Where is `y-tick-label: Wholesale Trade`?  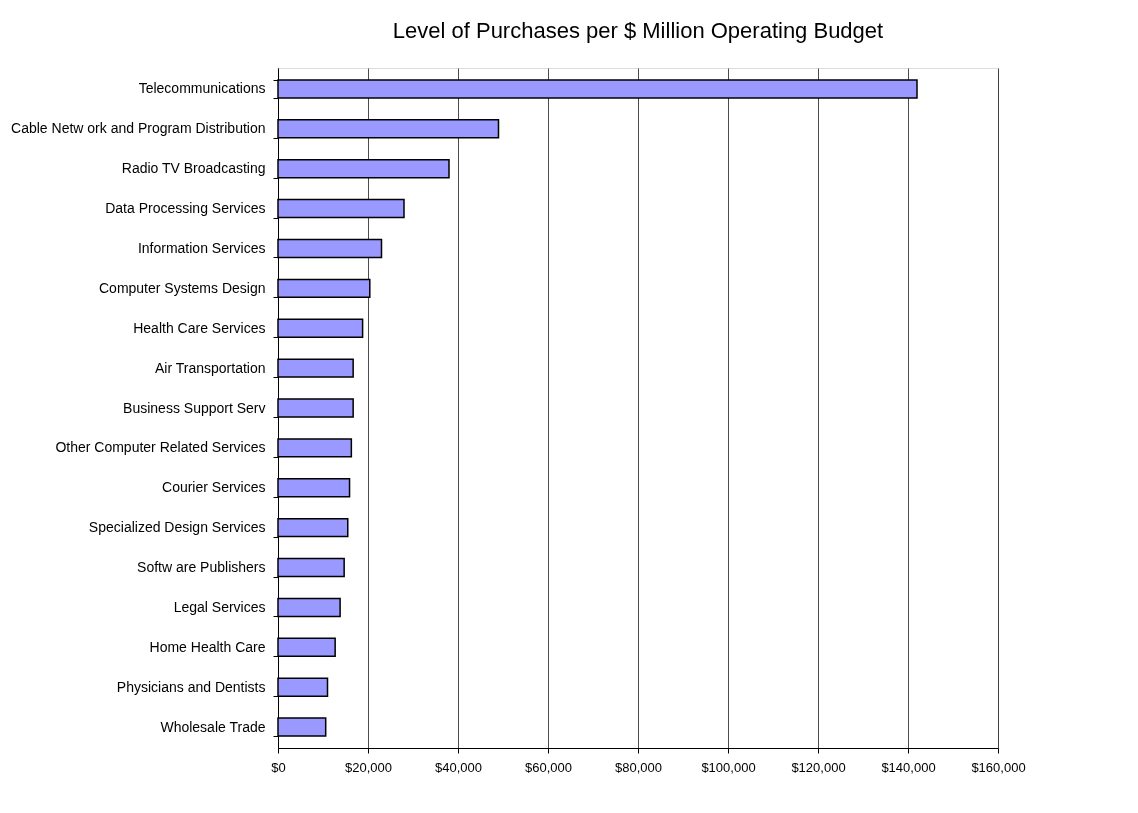 y-tick-label: Wholesale Trade is located at coordinates (213, 726).